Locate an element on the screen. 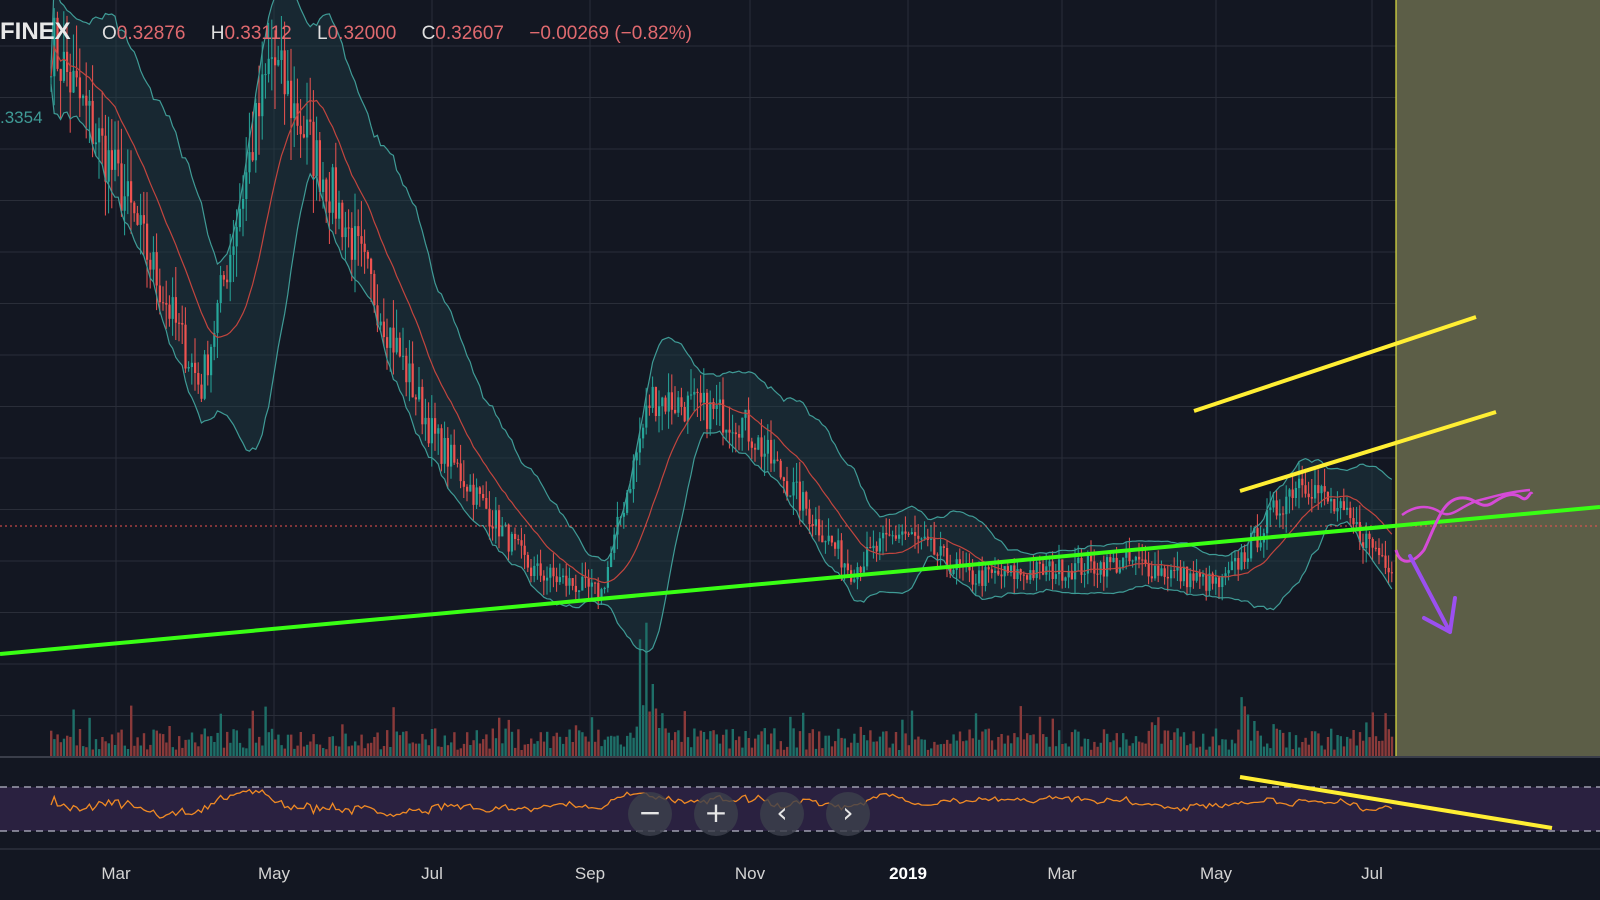 This screenshot has height=900, width=1600. bollinger-value-label: .3354 is located at coordinates (21, 117).